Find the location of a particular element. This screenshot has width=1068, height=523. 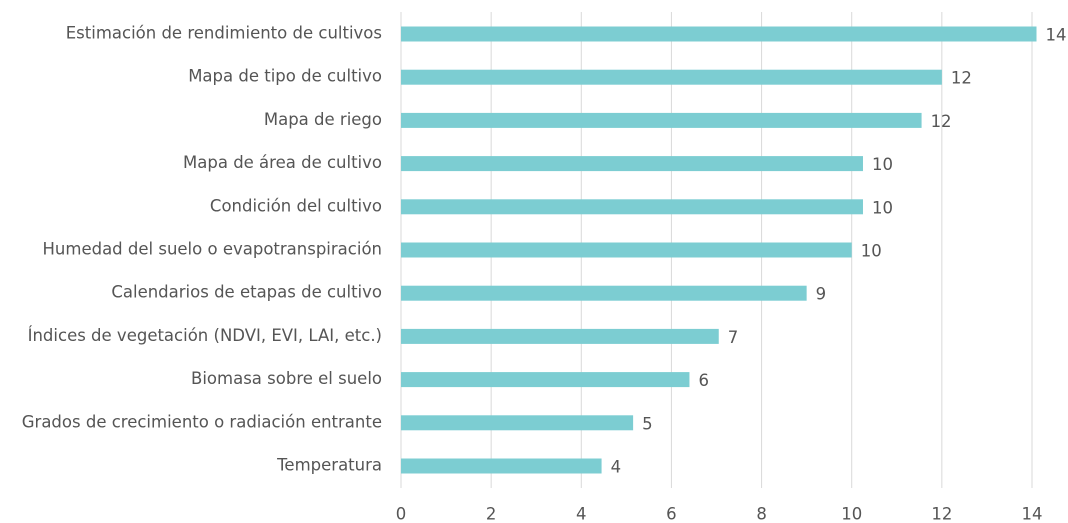

x-tick-label: 12 is located at coordinates (941, 514).